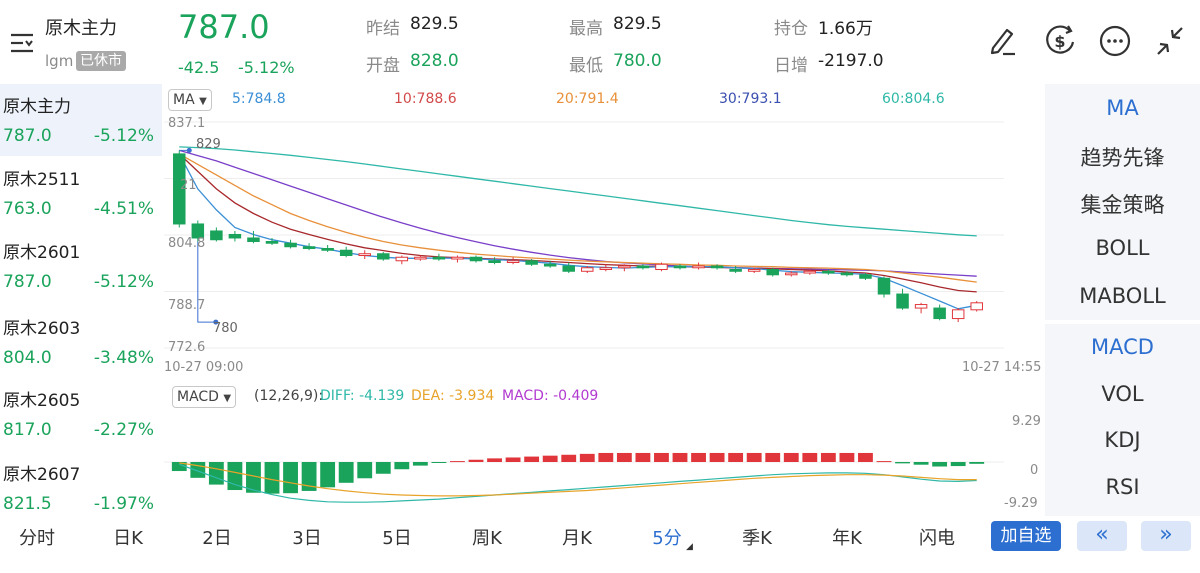 This screenshot has width=1200, height=573. I want to click on indicator-vol: VOL, so click(1122, 394).